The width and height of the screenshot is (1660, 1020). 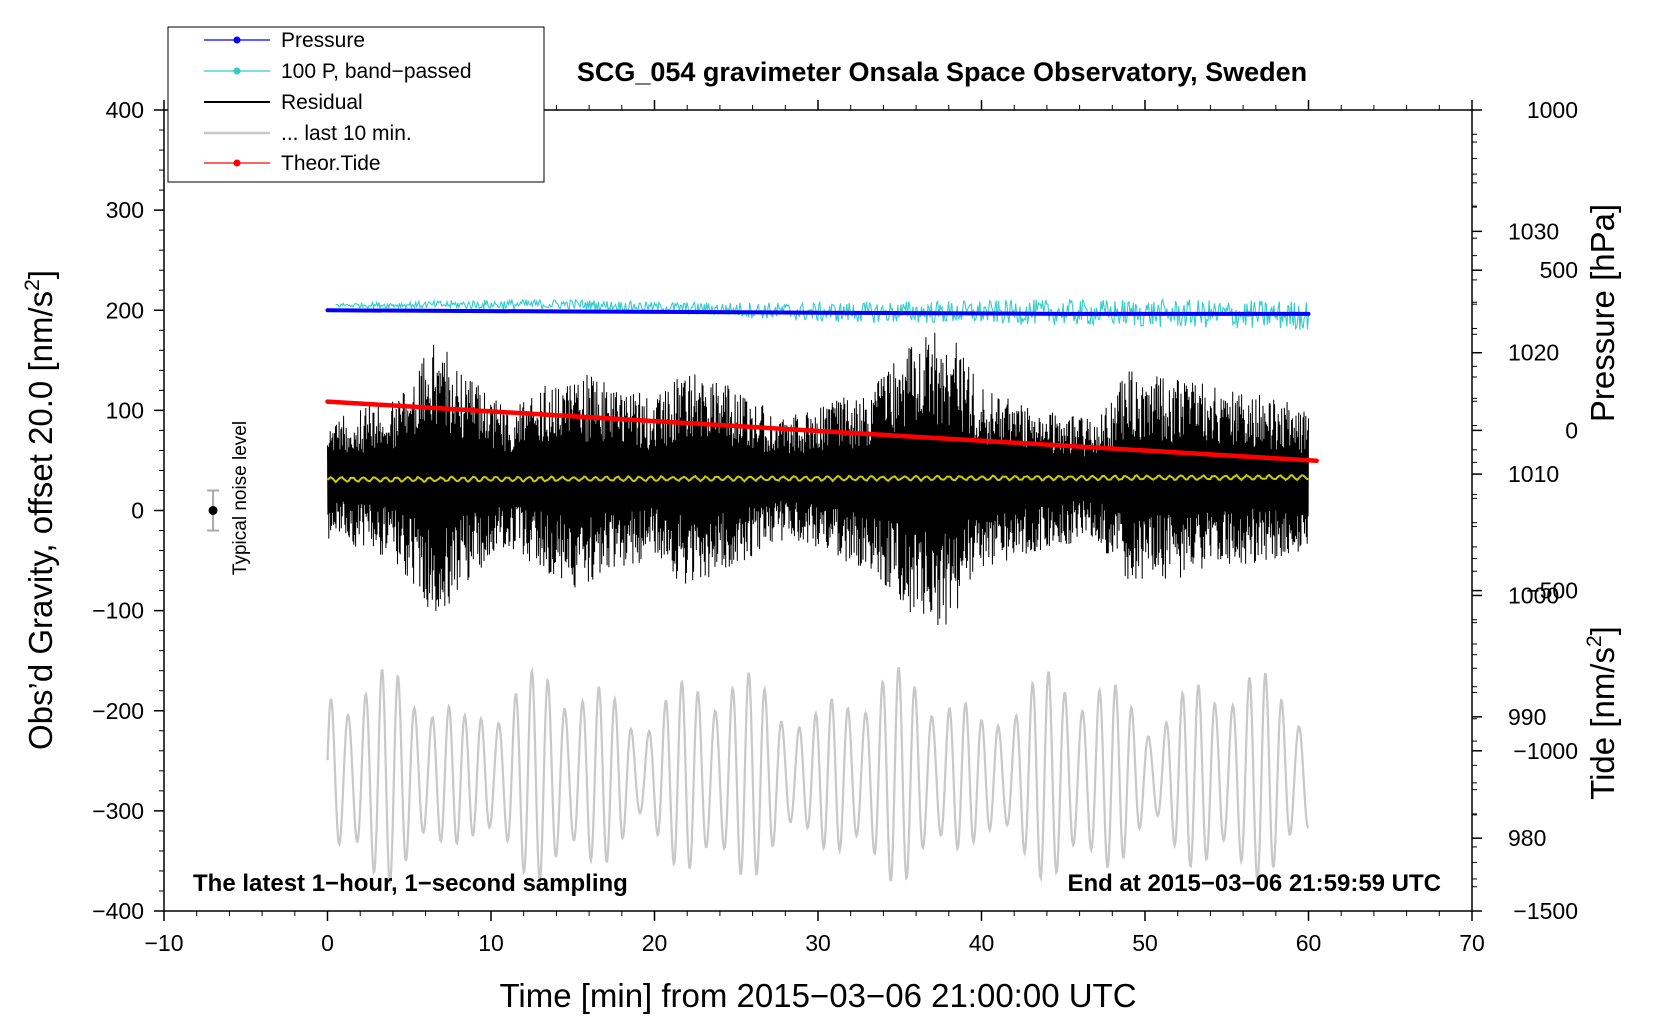 I want to click on sampling-annotation: The latest 1−hour, 1−second sampling, so click(x=410, y=883).